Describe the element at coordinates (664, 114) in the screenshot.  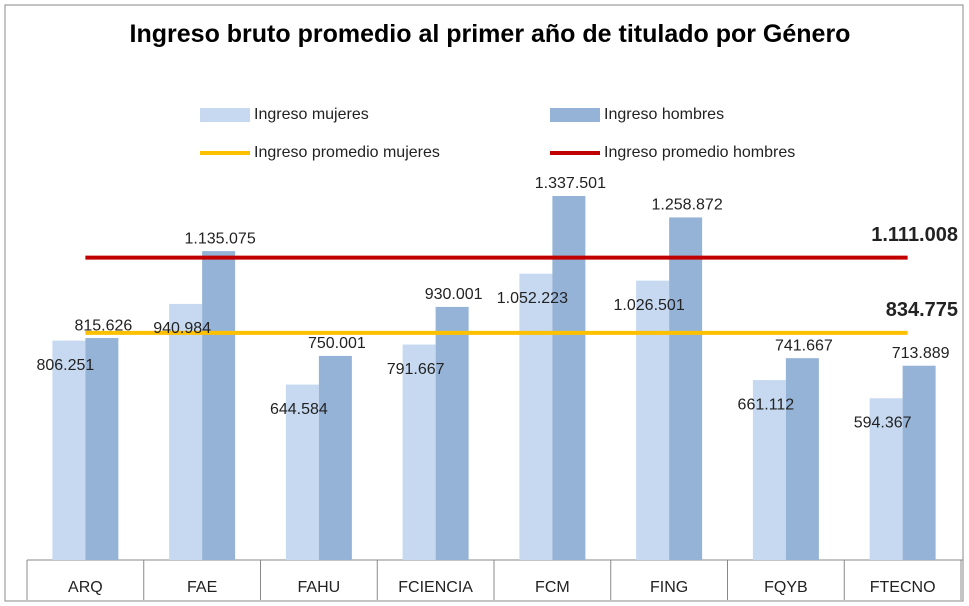
I see `legend-label: Ingreso hombres` at that location.